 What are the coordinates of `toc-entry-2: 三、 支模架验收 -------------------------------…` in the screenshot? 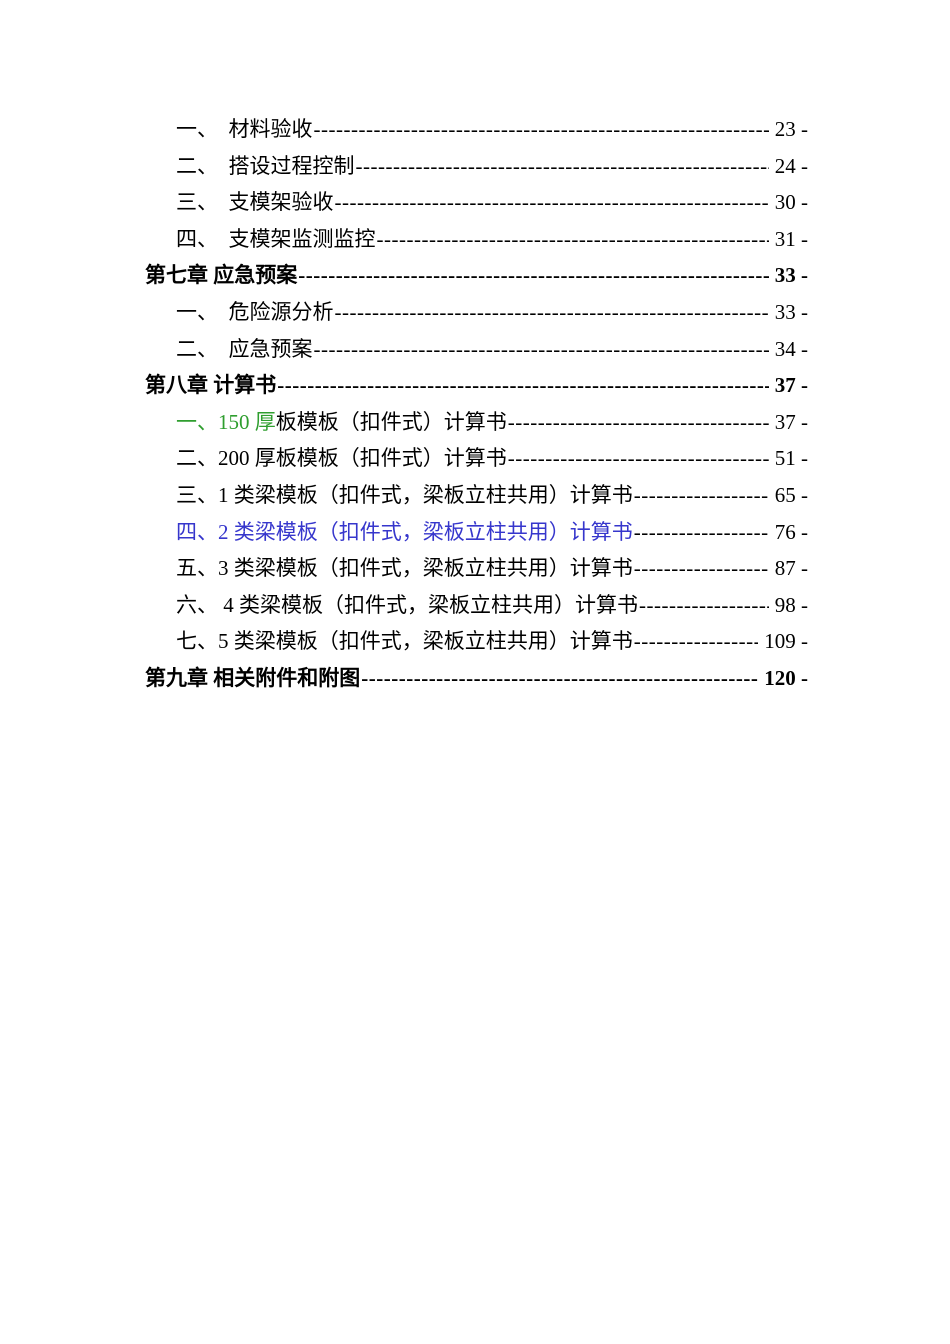 It's located at (476, 202).